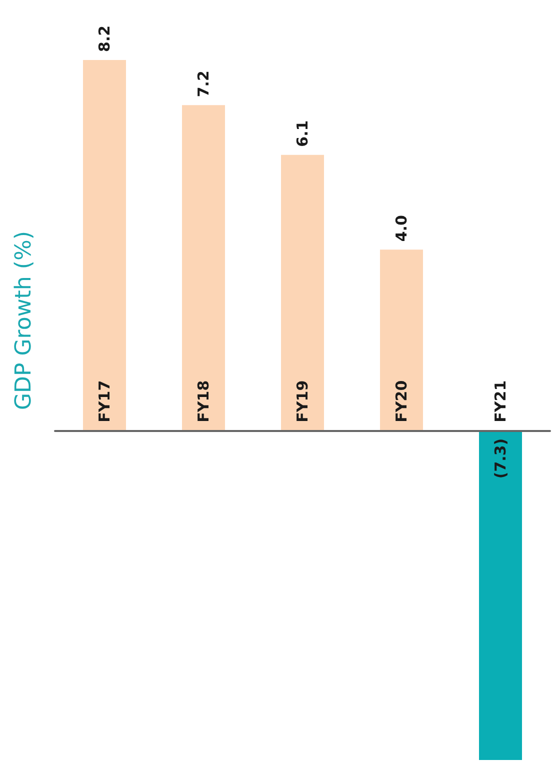 This screenshot has width=560, height=765. I want to click on data-label: 7.2, so click(203, 84).